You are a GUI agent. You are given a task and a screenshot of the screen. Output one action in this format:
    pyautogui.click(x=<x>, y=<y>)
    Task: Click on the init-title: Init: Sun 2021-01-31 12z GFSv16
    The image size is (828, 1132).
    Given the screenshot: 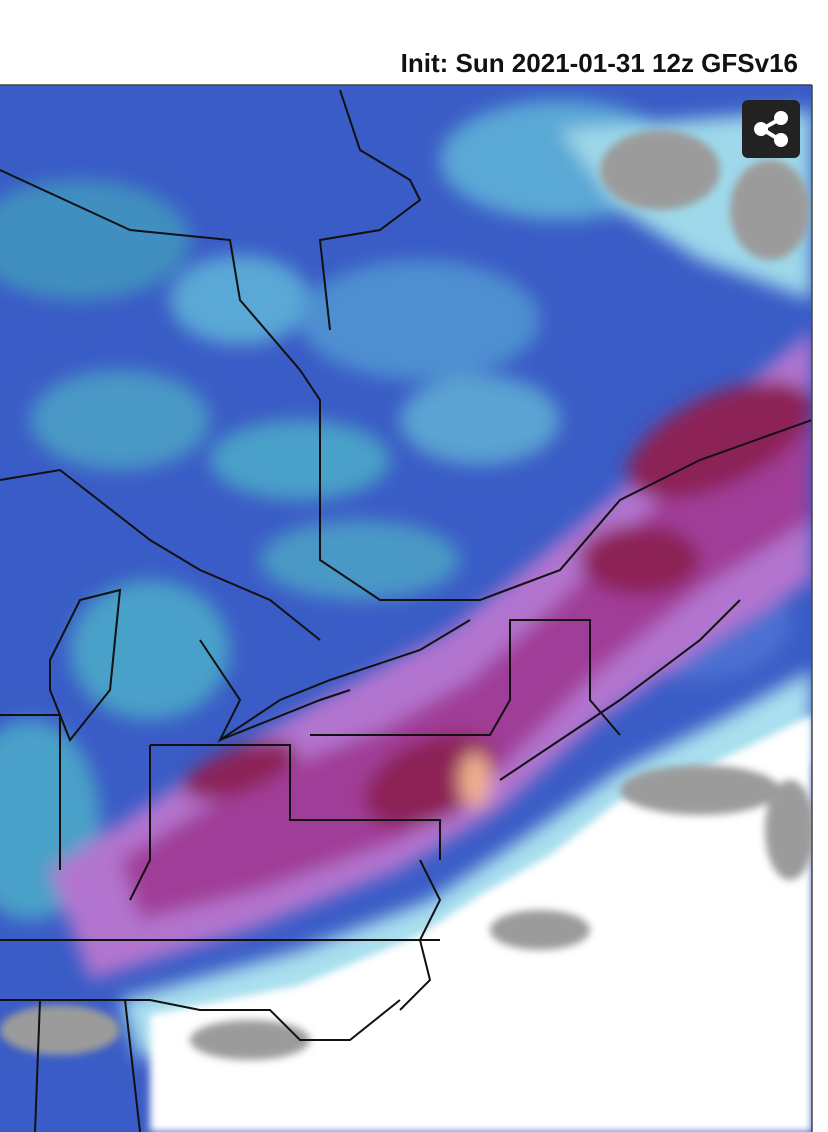 What is the action you would take?
    pyautogui.click(x=599, y=63)
    